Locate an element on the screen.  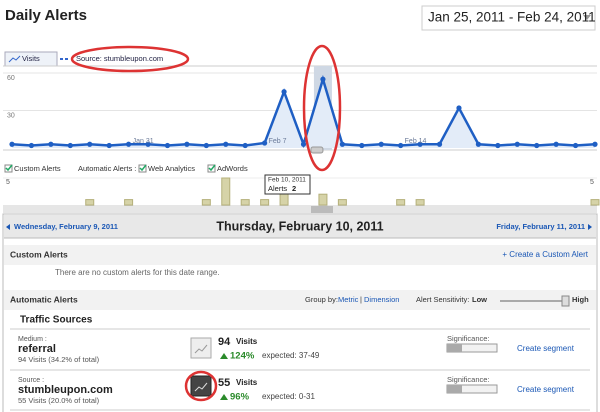
segment-label: Source: stumbleupon.com is located at coordinates (119, 58).